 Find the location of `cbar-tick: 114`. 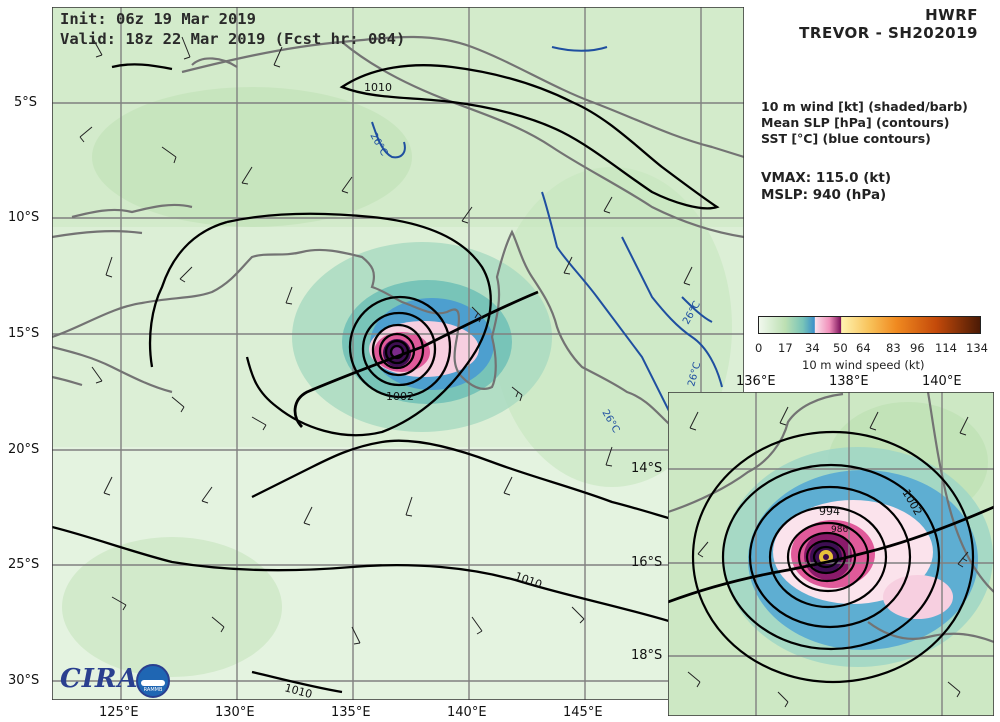

cbar-tick: 114 is located at coordinates (946, 348).